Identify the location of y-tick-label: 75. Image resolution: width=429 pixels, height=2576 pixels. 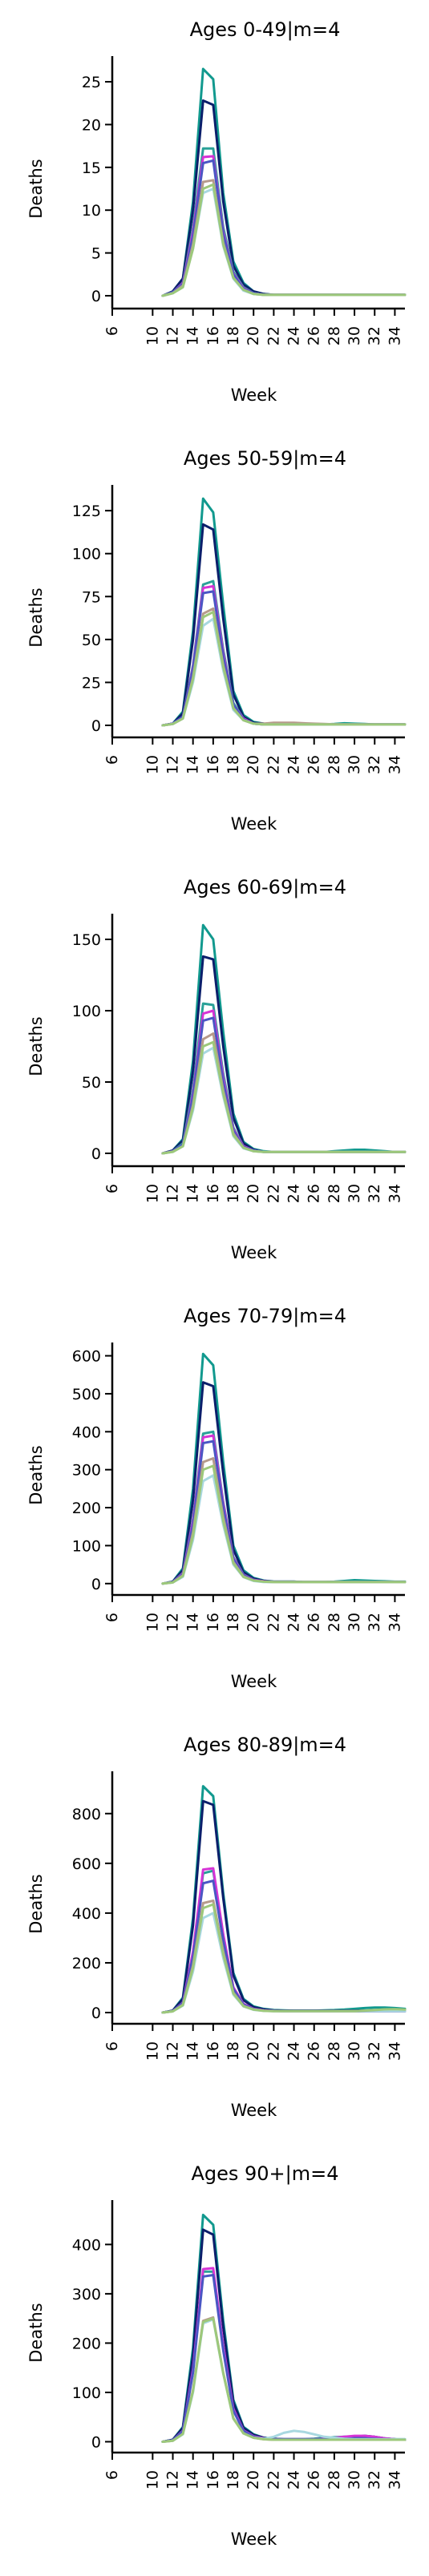
(91, 597).